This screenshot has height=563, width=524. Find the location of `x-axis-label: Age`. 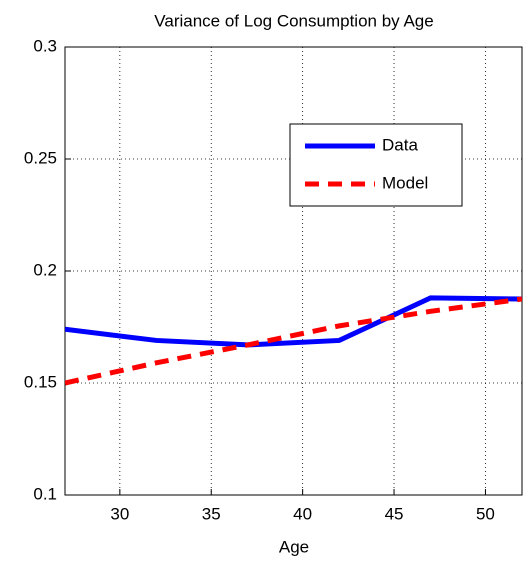

x-axis-label: Age is located at coordinates (294, 546).